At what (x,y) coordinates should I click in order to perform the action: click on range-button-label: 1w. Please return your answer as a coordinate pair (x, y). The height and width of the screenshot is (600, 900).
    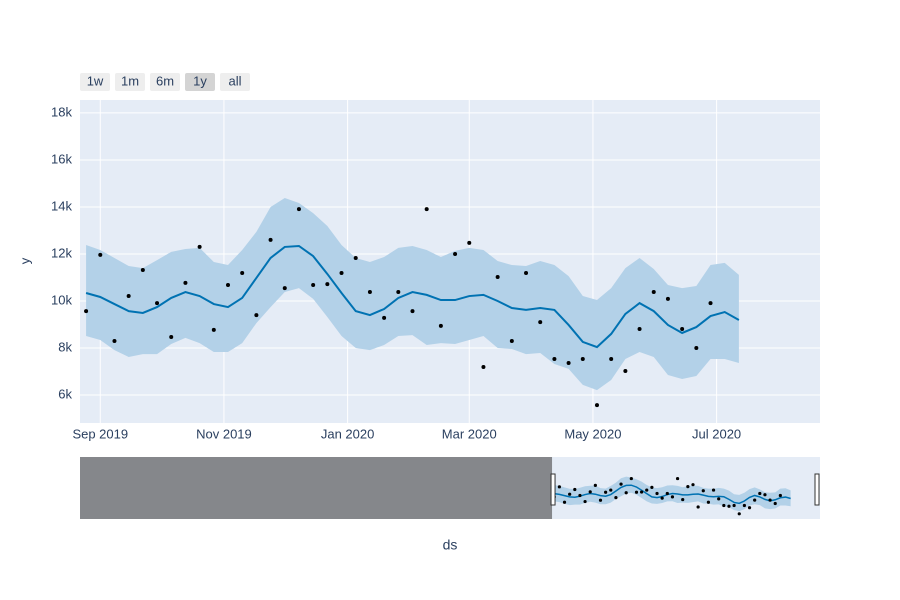
    Looking at the image, I should click on (95, 80).